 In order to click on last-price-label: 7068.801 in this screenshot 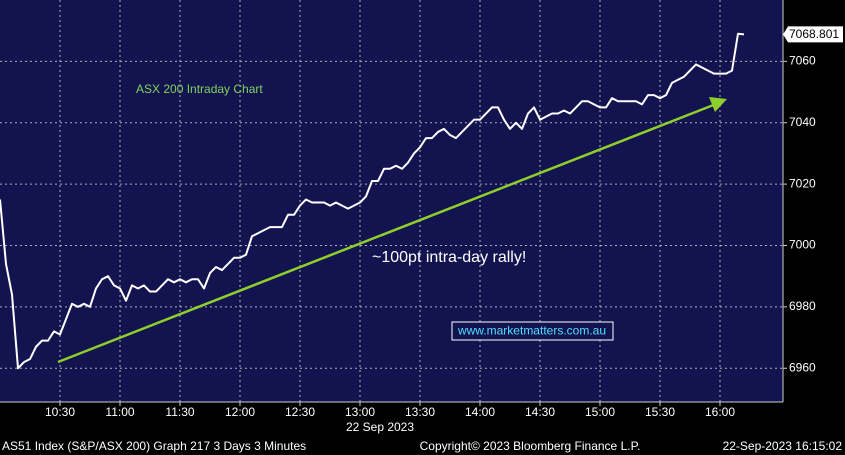, I will do `click(814, 34)`.